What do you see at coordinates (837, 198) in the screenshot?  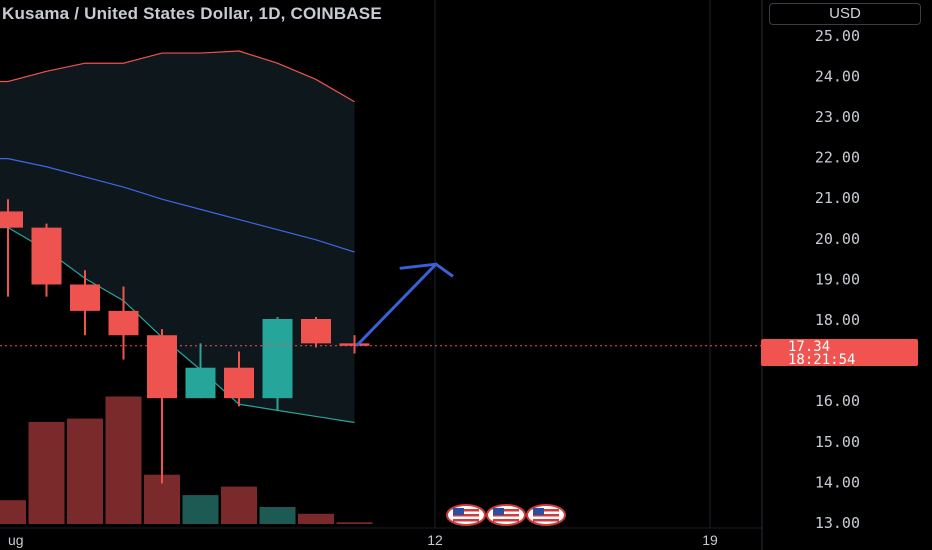 I see `price-tick-label: 21.00` at bounding box center [837, 198].